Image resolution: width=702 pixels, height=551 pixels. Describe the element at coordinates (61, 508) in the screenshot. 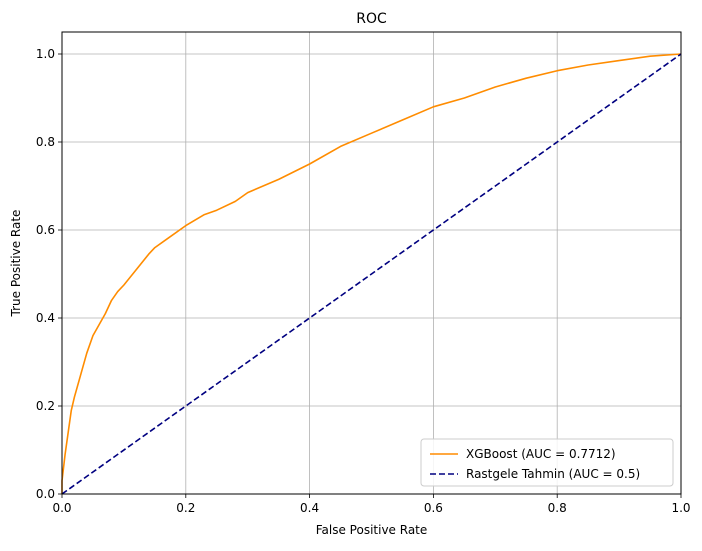

I see `x-tick-label: 0.0` at that location.